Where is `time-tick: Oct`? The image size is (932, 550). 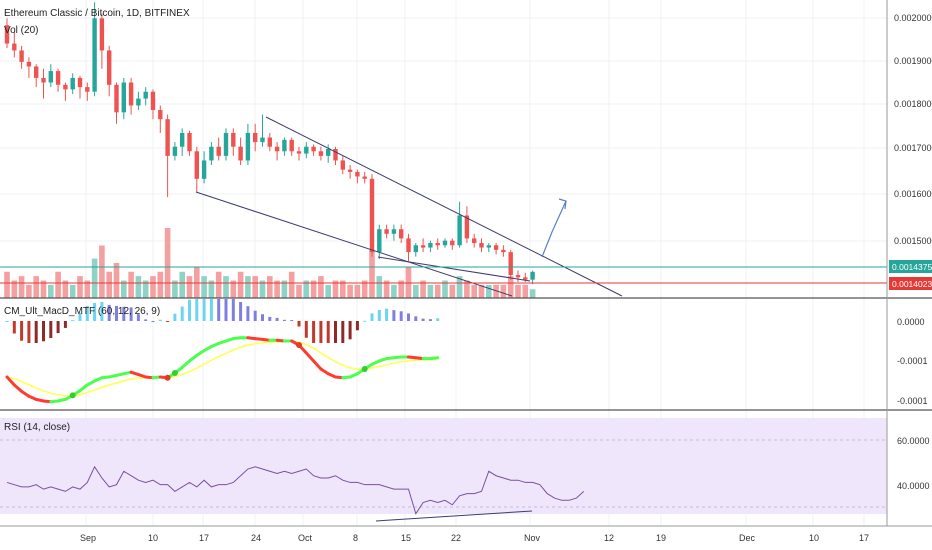
time-tick: Oct is located at coordinates (305, 538).